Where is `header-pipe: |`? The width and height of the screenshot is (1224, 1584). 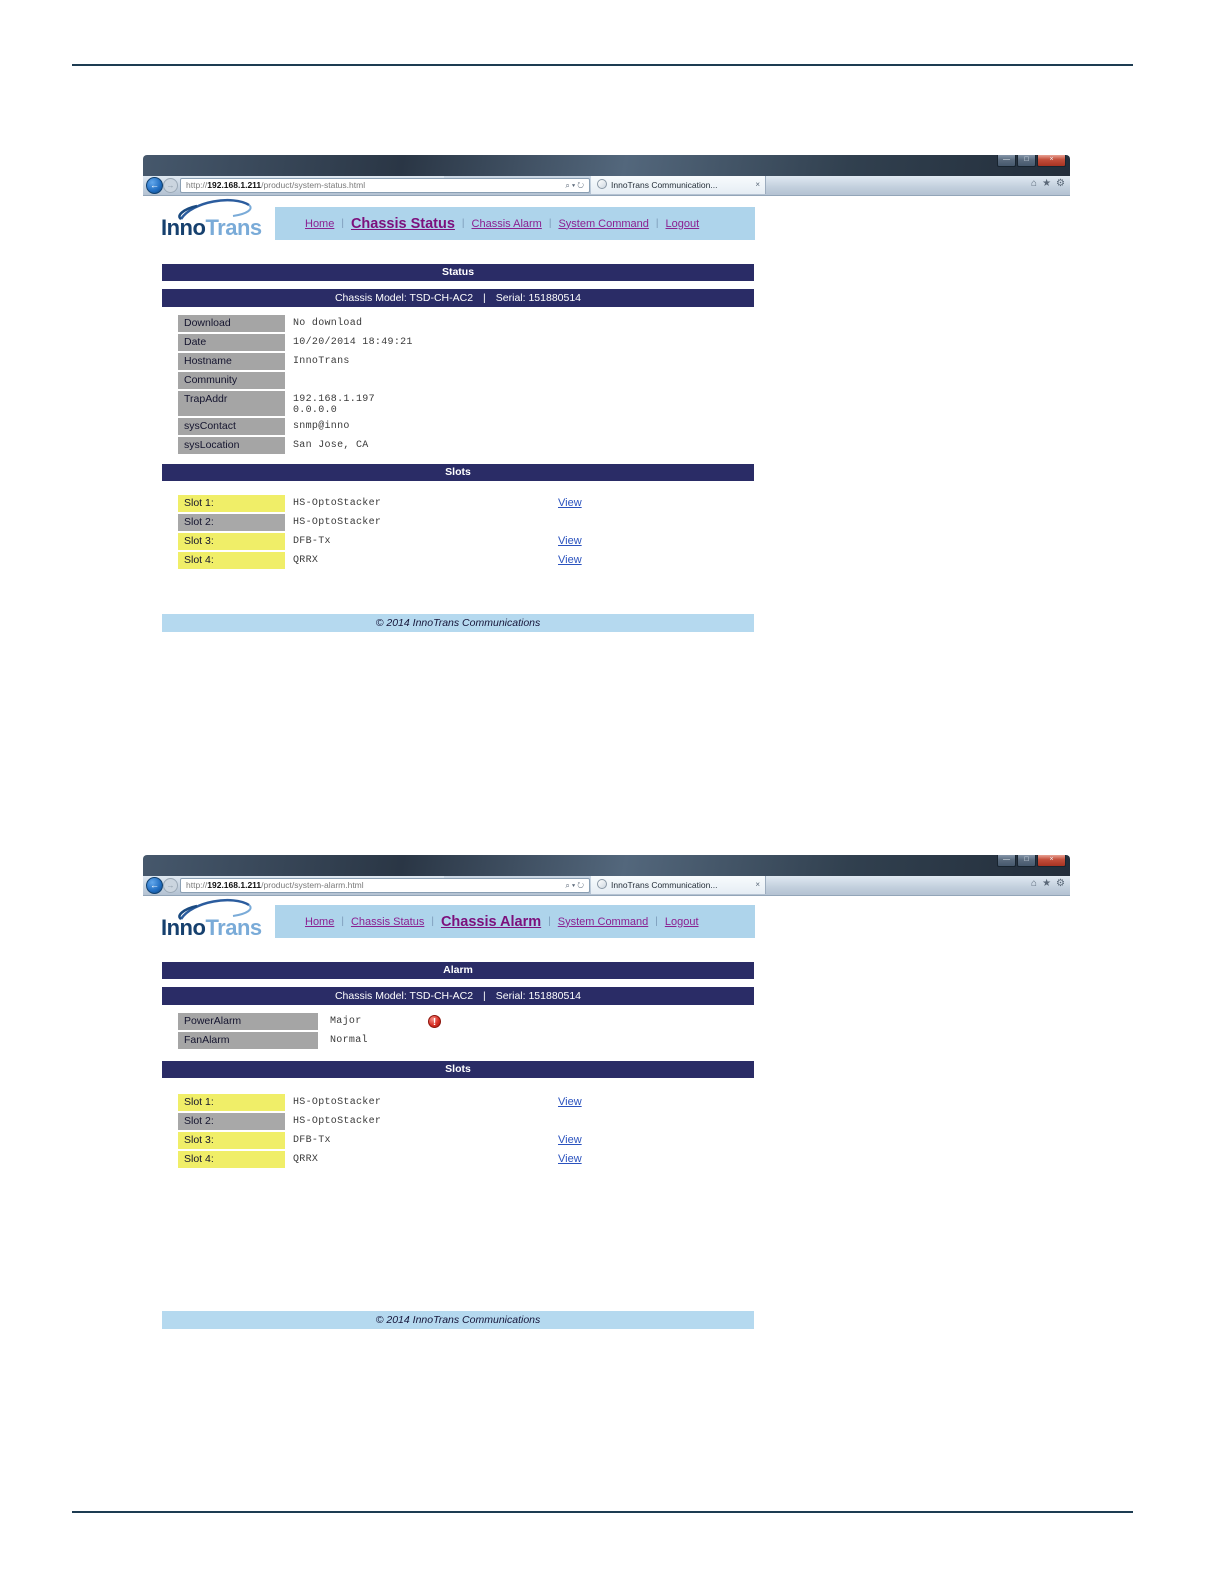 header-pipe: | is located at coordinates (484, 996).